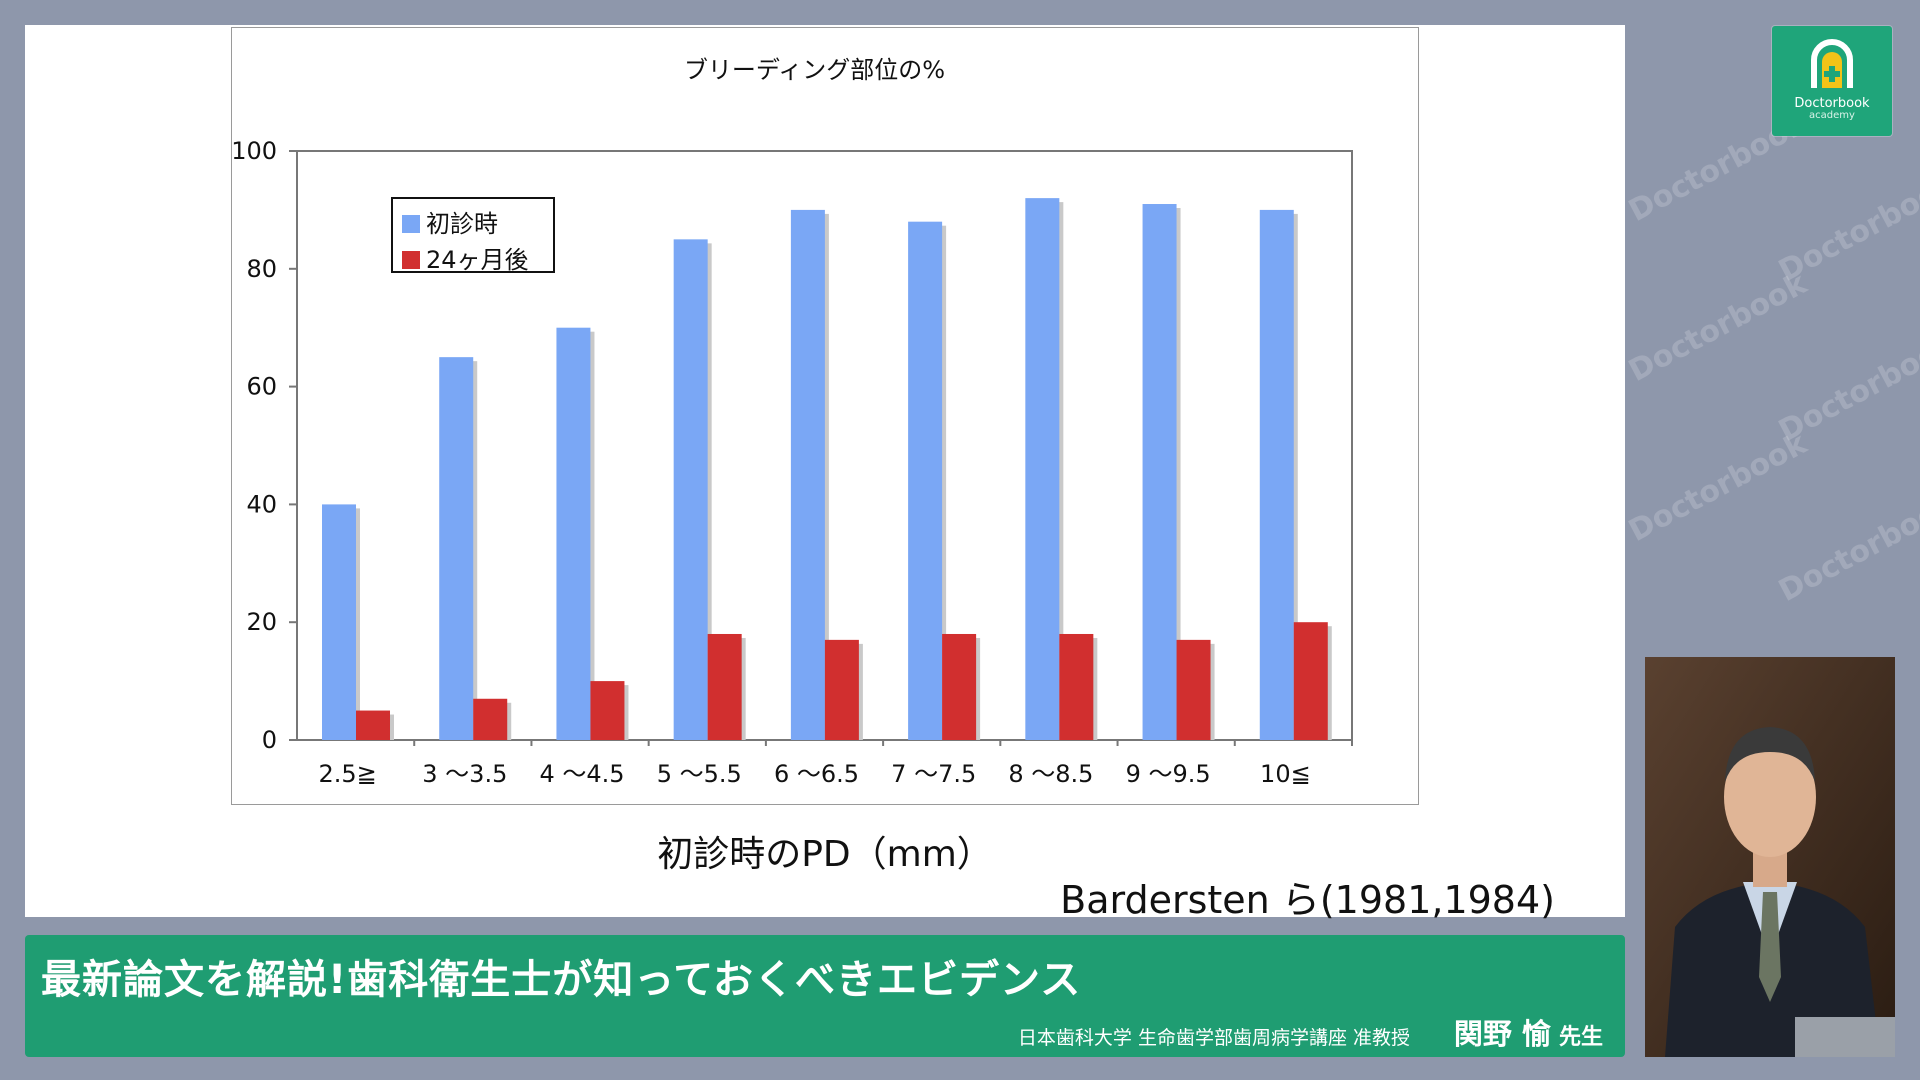 This screenshot has height=1080, width=1920. What do you see at coordinates (1832, 115) in the screenshot?
I see `logo-sub: academy` at bounding box center [1832, 115].